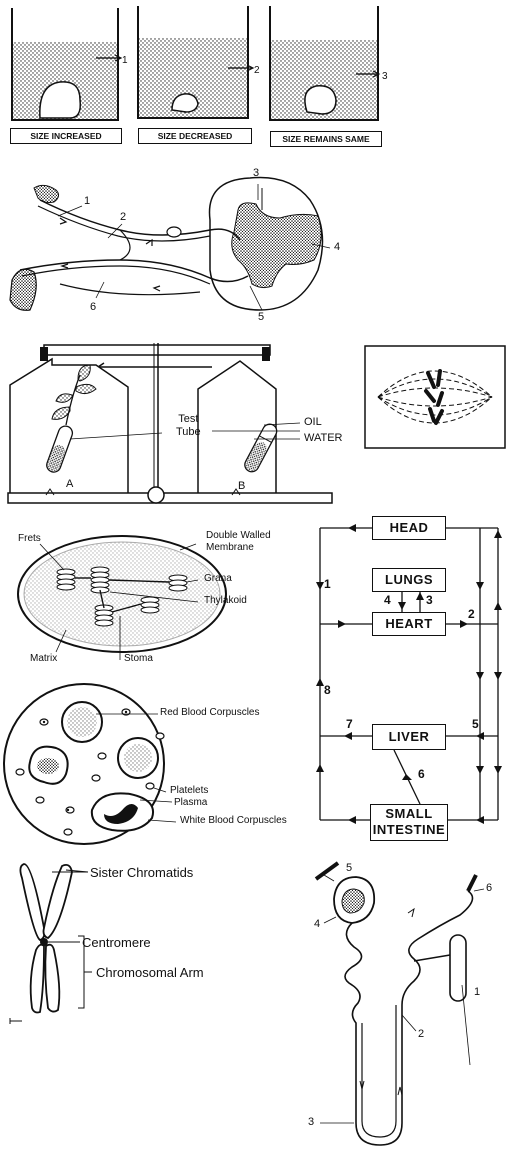  What do you see at coordinates (257, 70) in the screenshot?
I see `beaker-marker-2: 2` at bounding box center [257, 70].